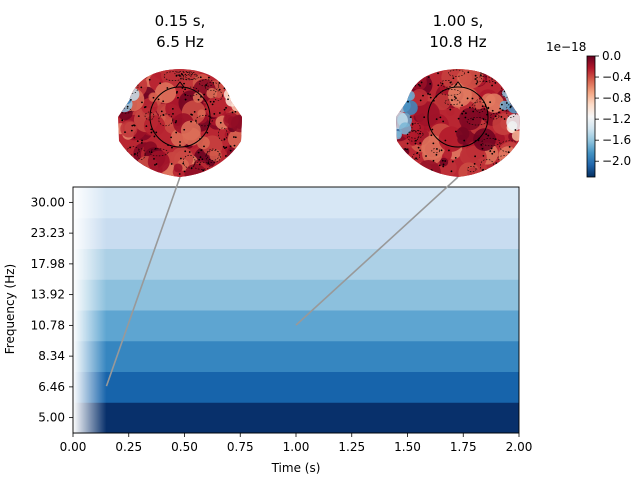 The image size is (640, 480). What do you see at coordinates (407, 447) in the screenshot?
I see `x-tick-label: 1.50` at bounding box center [407, 447].